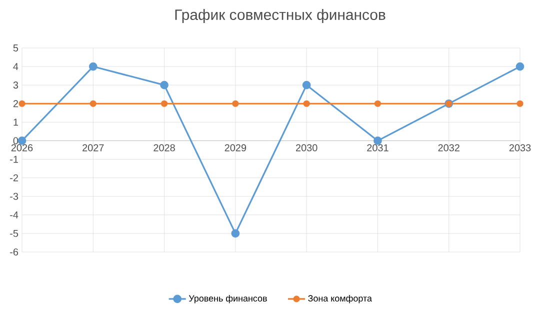  Describe the element at coordinates (235, 148) in the screenshot. I see `x-tick-label: 2029` at that location.